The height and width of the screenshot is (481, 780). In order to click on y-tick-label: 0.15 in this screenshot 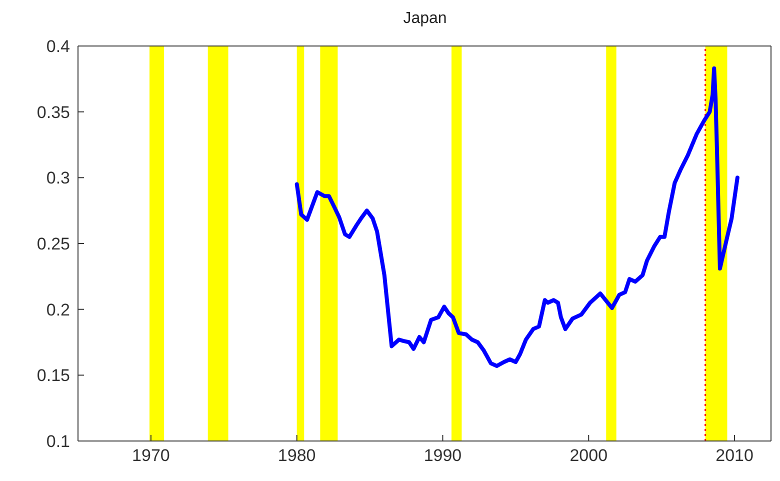, I will do `click(53, 376)`.